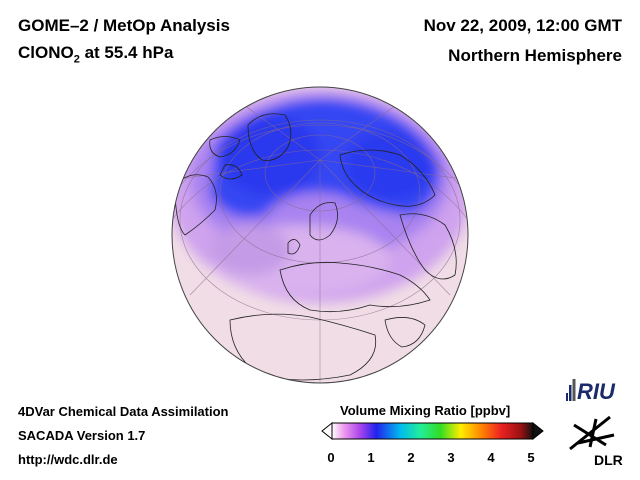 The image size is (640, 480). I want to click on colorbar-title: Volume Mixing Ratio [ppbv], so click(425, 410).